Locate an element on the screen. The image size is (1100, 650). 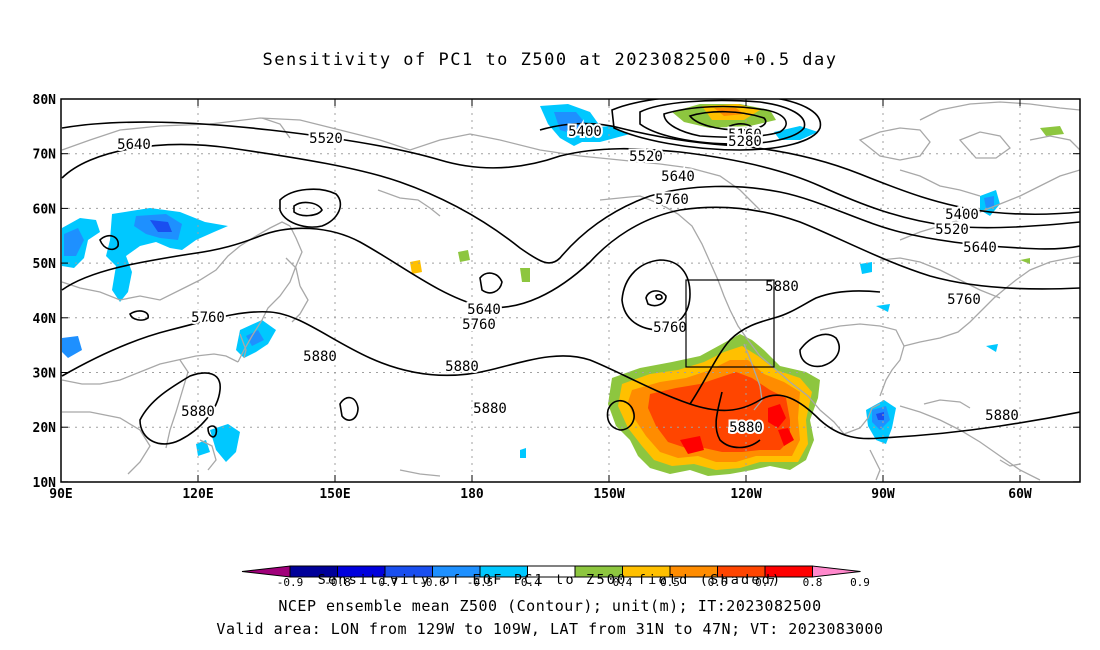
contour-label: 5160 is located at coordinates (745, 135).